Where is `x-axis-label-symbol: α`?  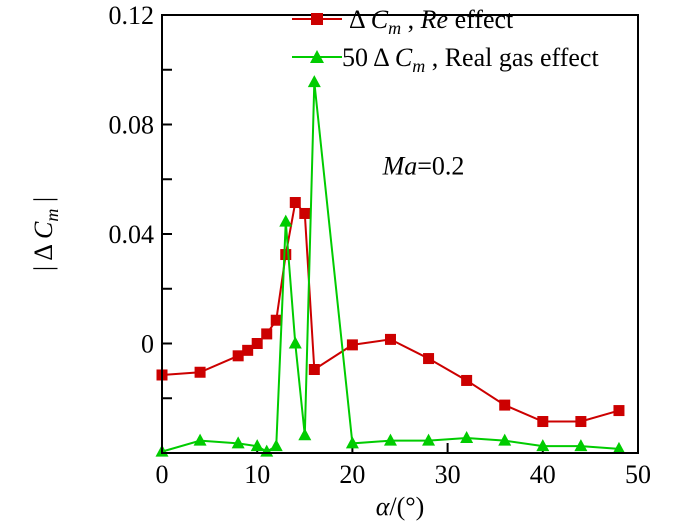
x-axis-label-symbol: α is located at coordinates (383, 506).